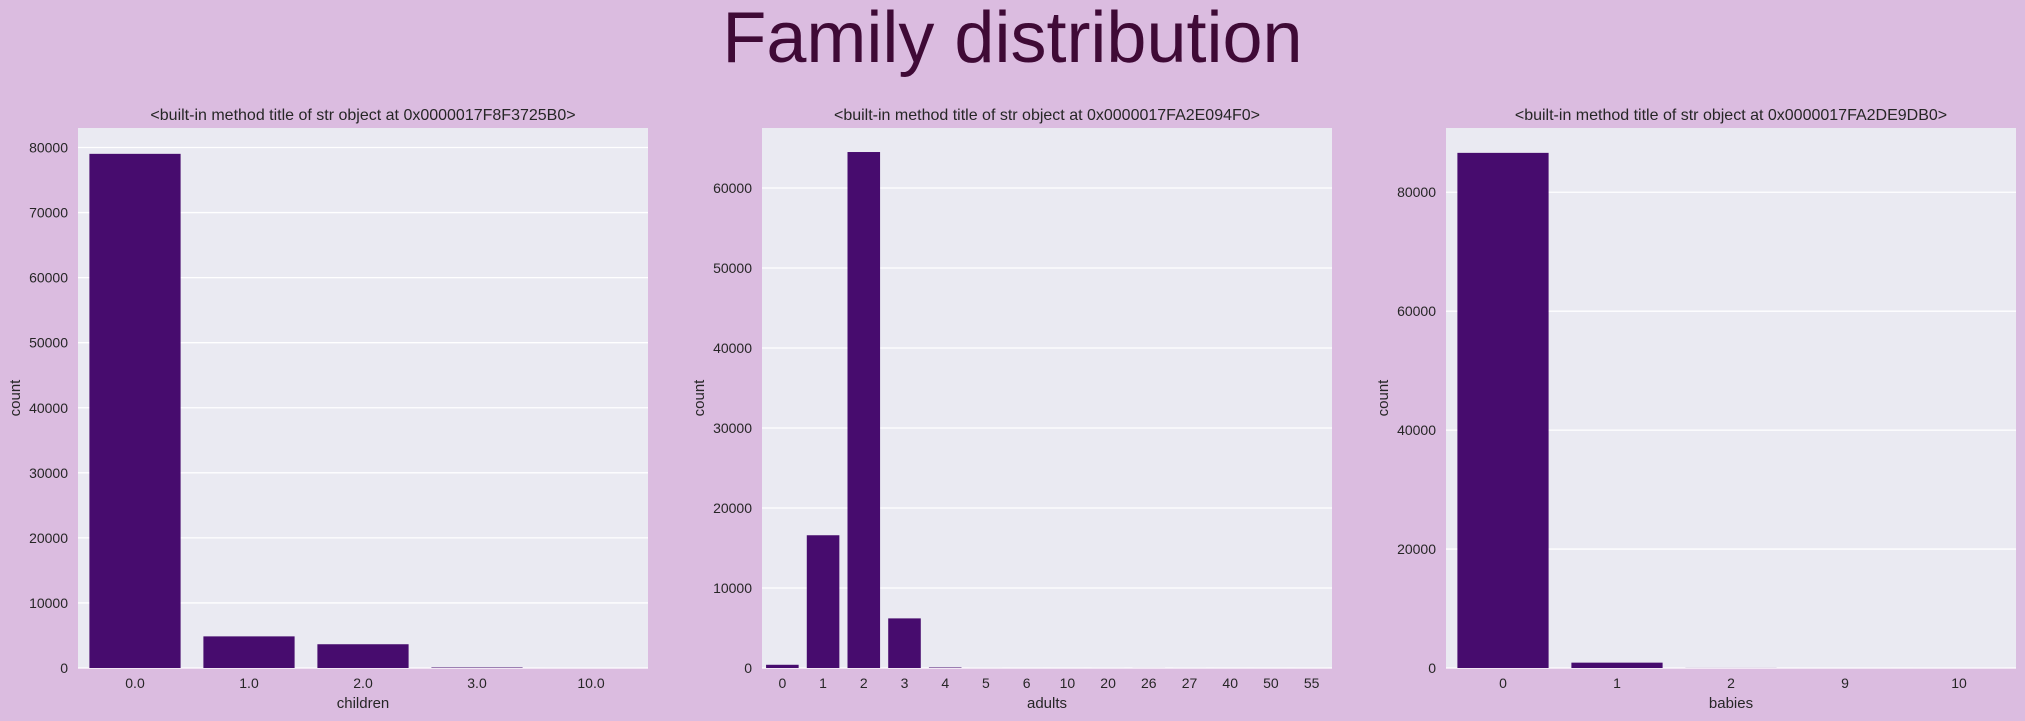  What do you see at coordinates (1047, 703) in the screenshot?
I see `x-axis-label: adults` at bounding box center [1047, 703].